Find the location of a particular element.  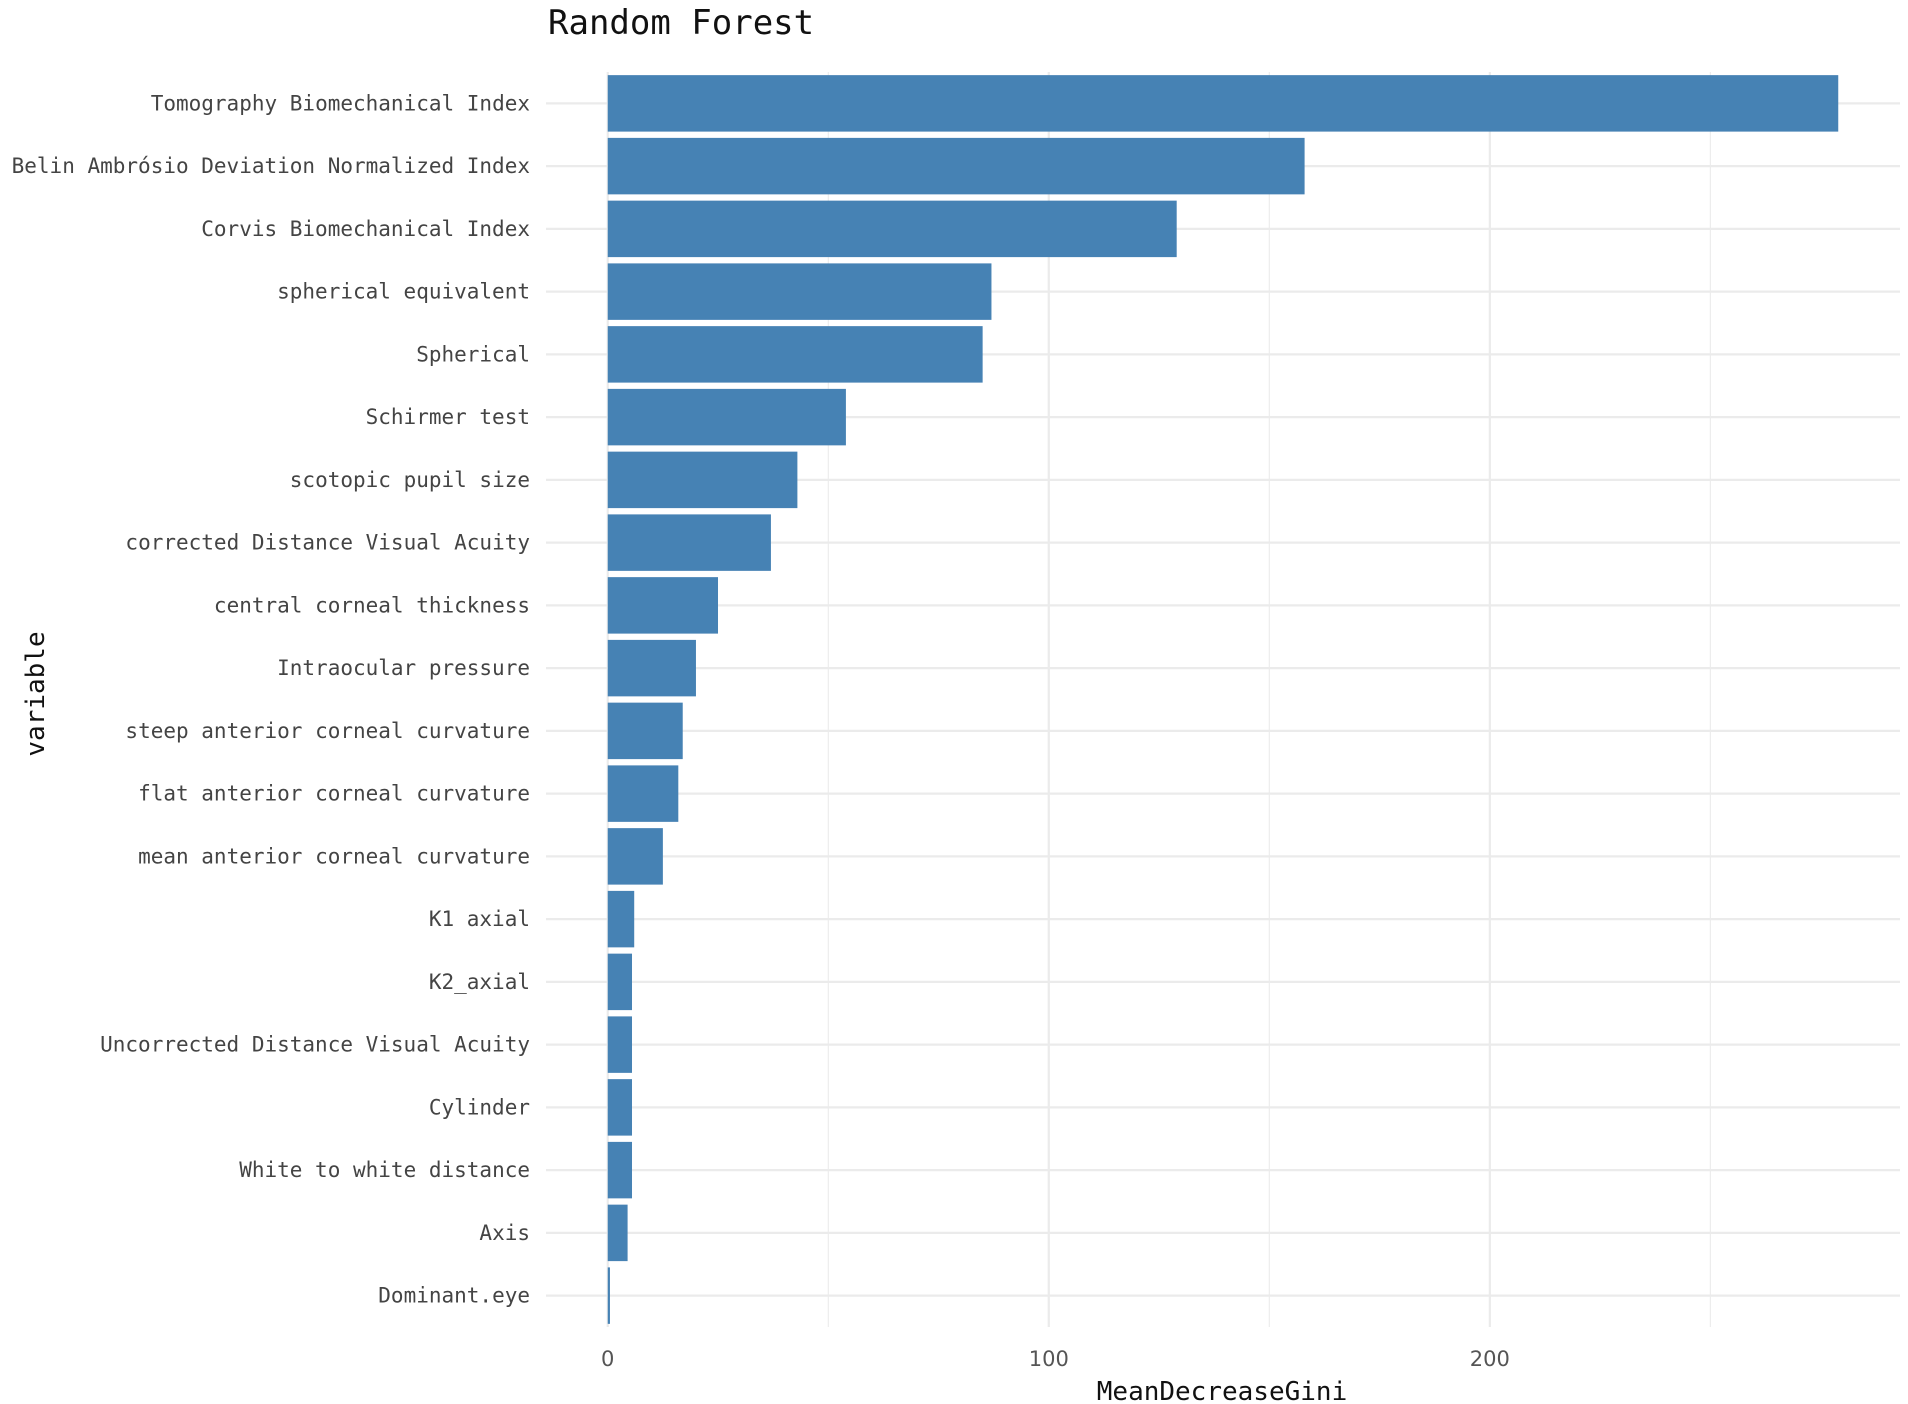

x-tick-label: 200 is located at coordinates (1490, 1359).